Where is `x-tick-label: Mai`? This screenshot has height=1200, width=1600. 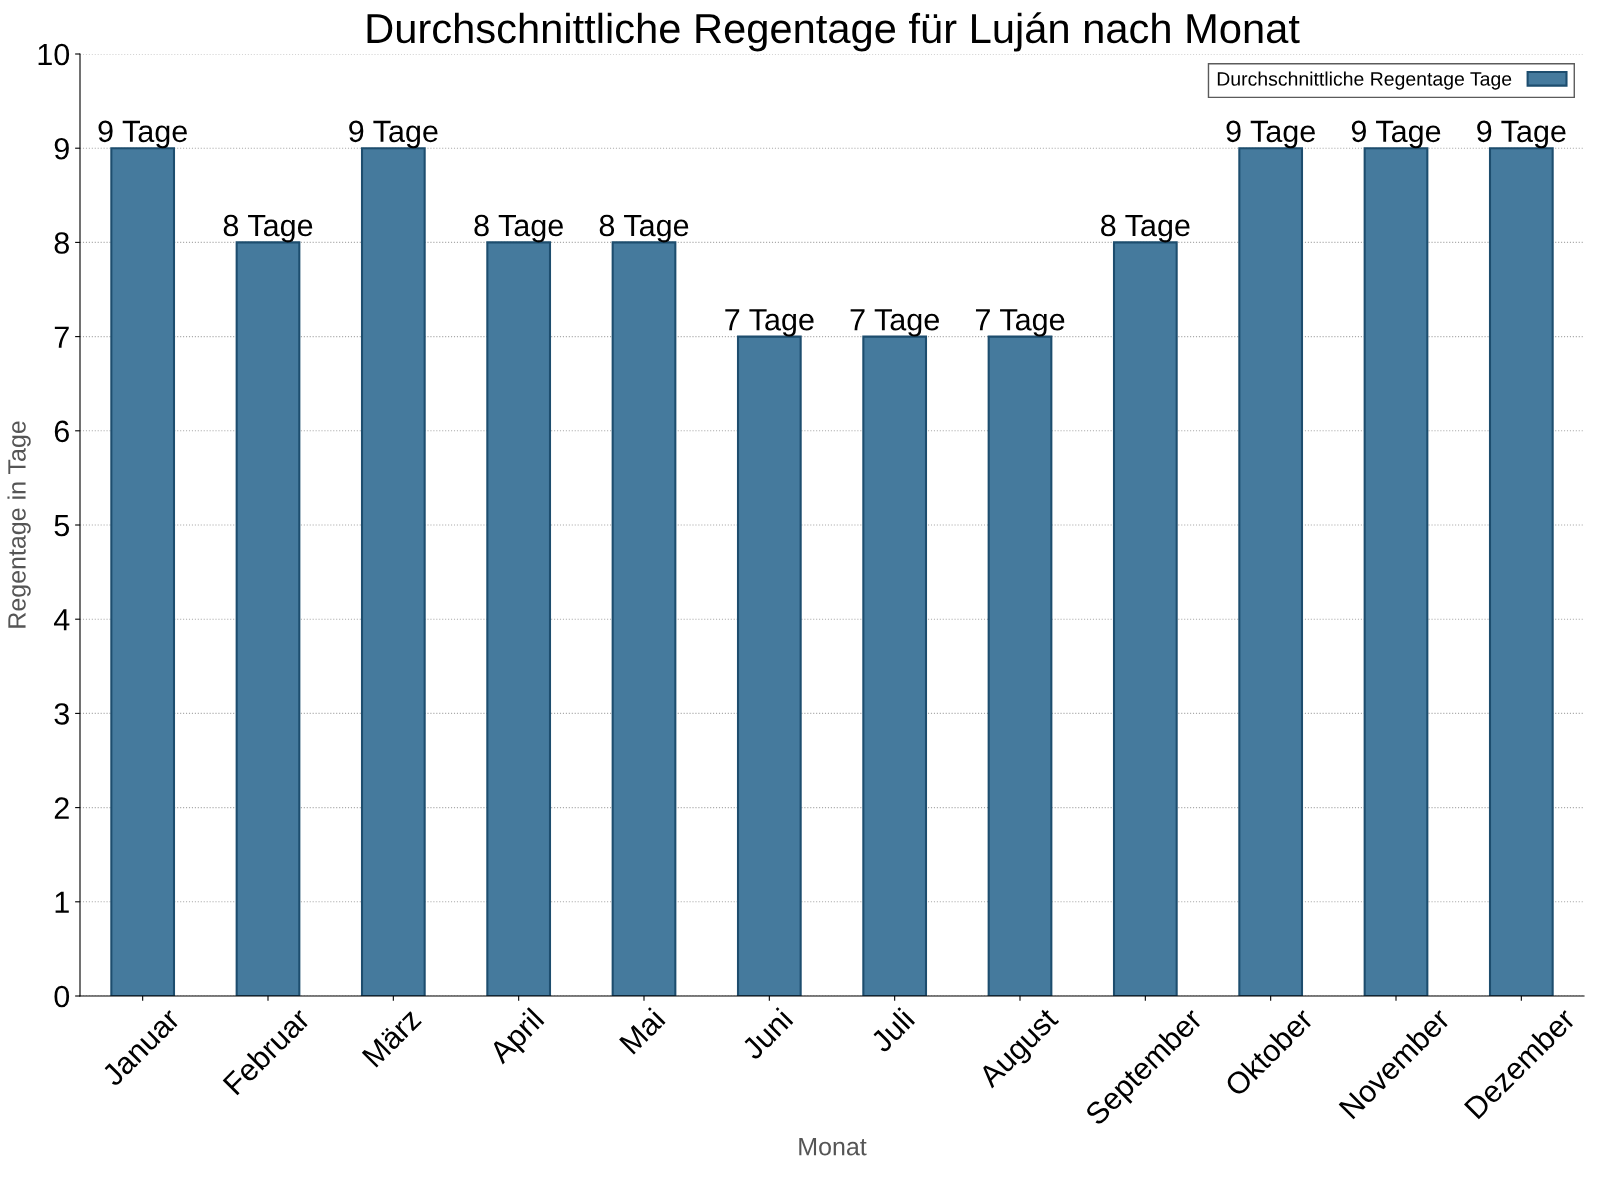 x-tick-label: Mai is located at coordinates (642, 1031).